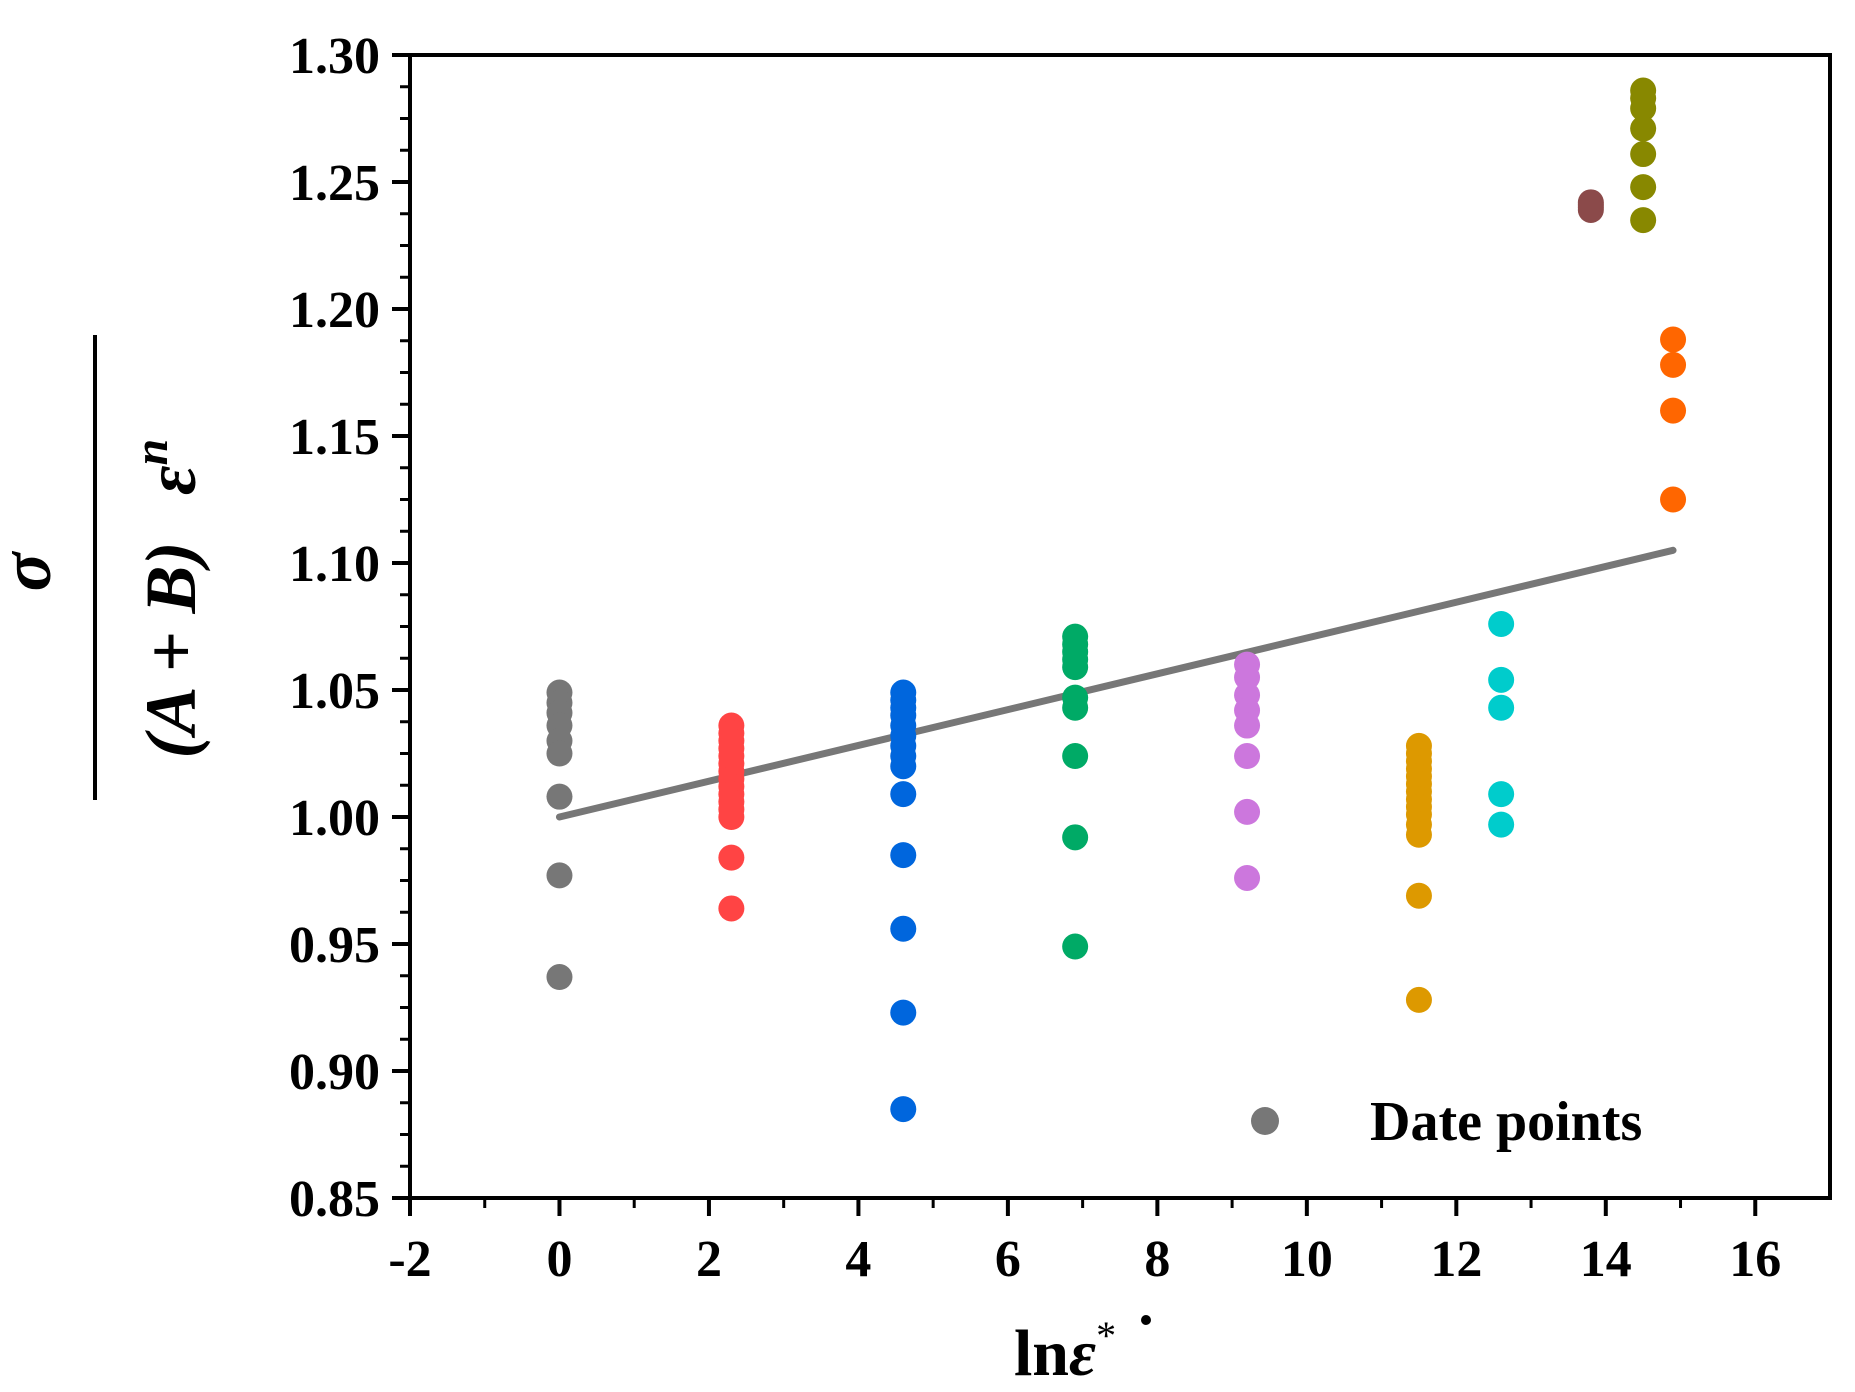 Image resolution: width=1855 pixels, height=1392 pixels. Describe the element at coordinates (334, 56) in the screenshot. I see `y-tick-label: 1.30` at that location.